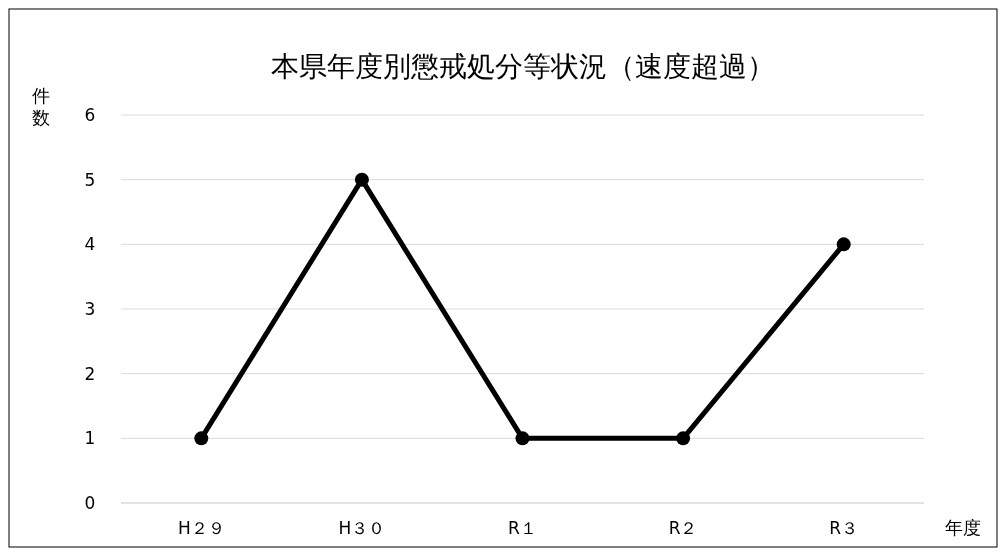 The image size is (1003, 553). Describe the element at coordinates (90, 115) in the screenshot. I see `y-tick-label: 6` at that location.